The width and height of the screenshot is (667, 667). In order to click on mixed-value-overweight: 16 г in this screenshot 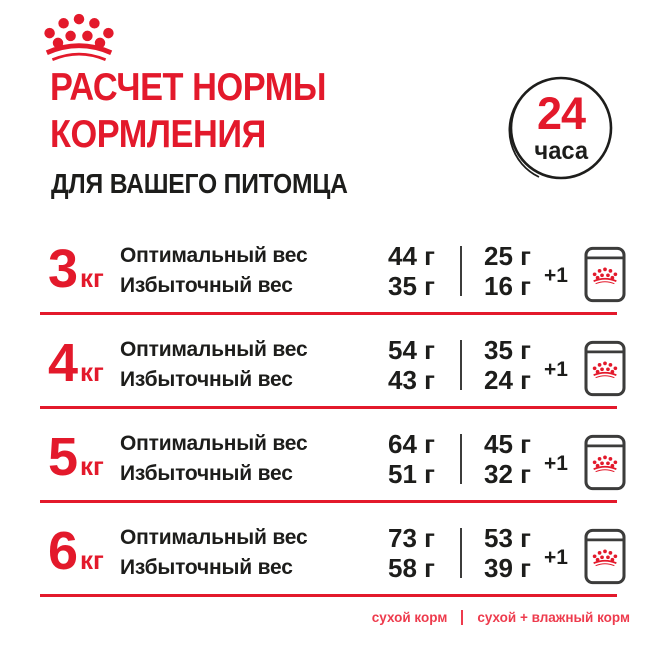, I will do `click(507, 285)`.